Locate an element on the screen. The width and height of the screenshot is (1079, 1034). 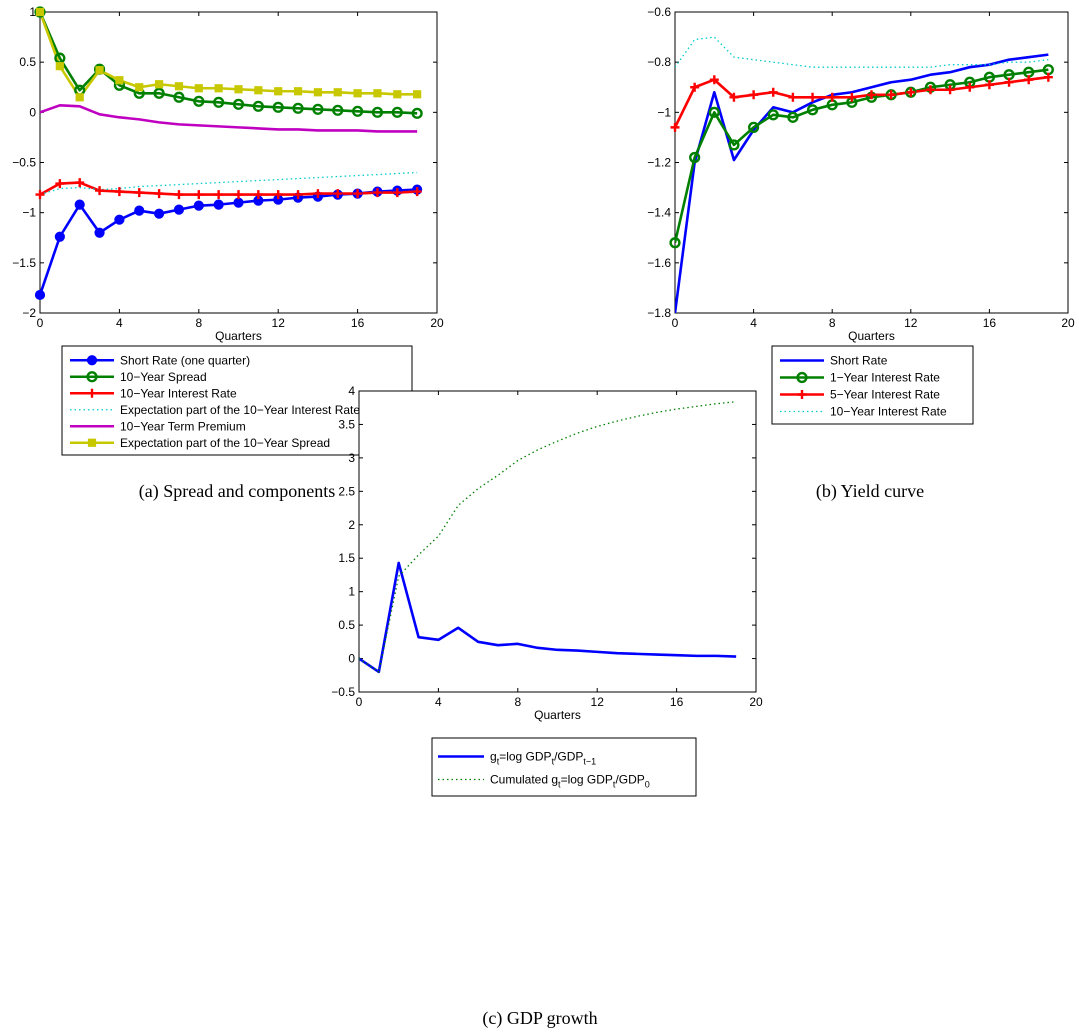
panel-c-ytick-label: 0.5 is located at coordinates (346, 625).